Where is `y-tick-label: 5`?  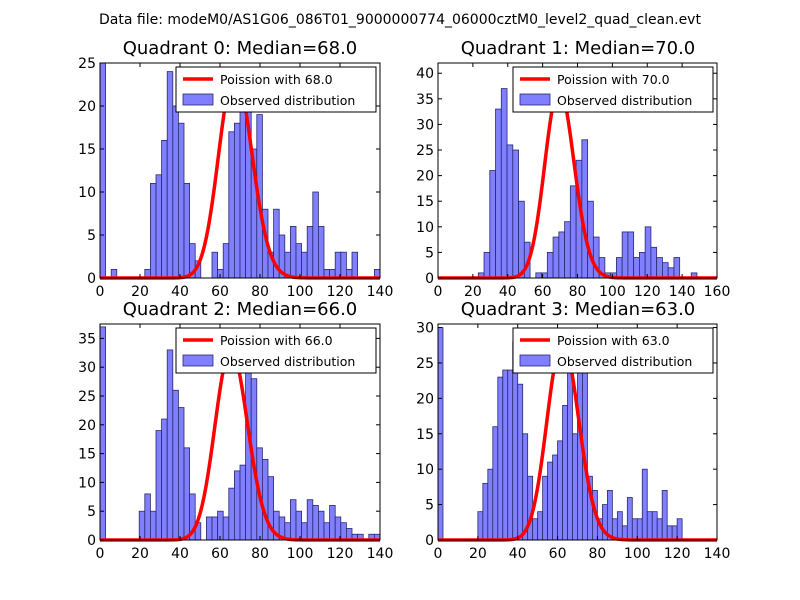
y-tick-label: 5 is located at coordinates (91, 236).